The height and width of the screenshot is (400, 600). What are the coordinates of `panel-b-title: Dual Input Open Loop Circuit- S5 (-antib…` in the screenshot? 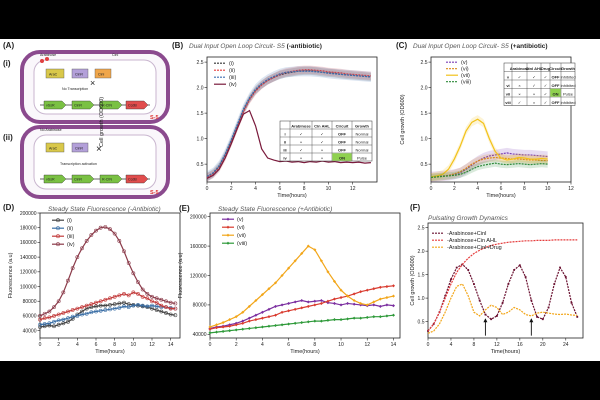 It's located at (255, 46).